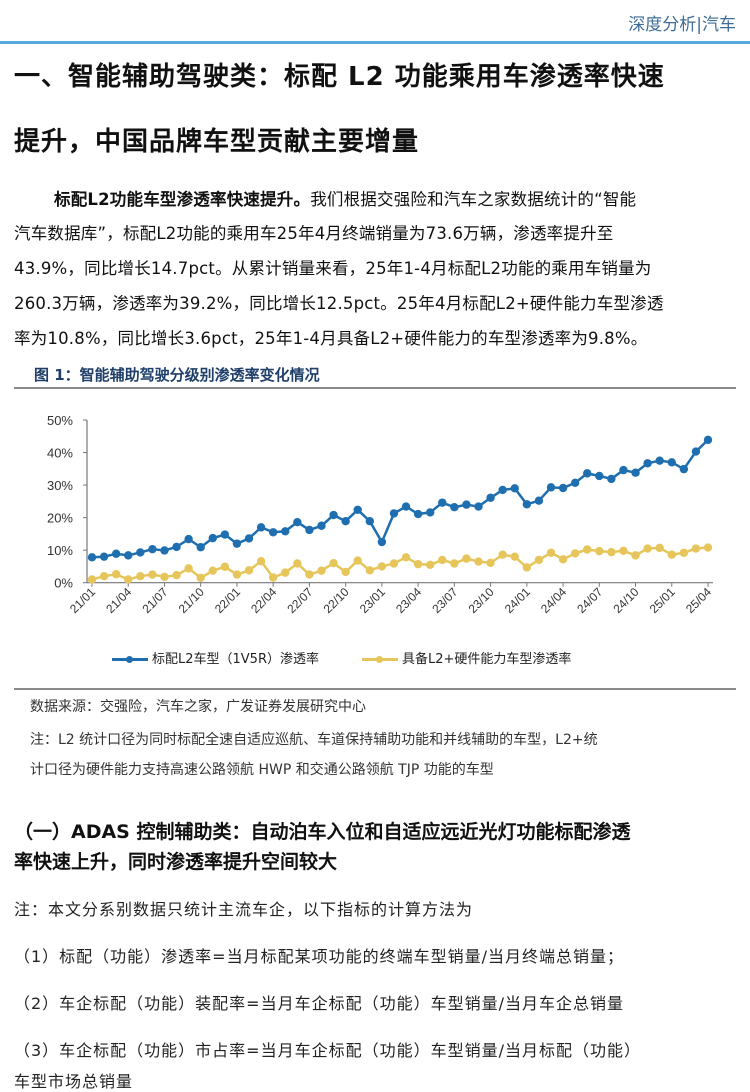 This screenshot has width=750, height=1092. I want to click on x-tick-label: 24/01, so click(517, 600).